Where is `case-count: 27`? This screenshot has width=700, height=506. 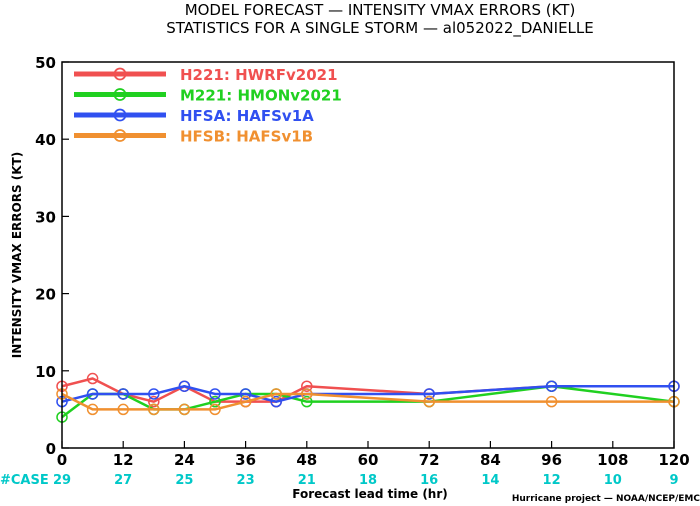 case-count: 27 is located at coordinates (123, 480).